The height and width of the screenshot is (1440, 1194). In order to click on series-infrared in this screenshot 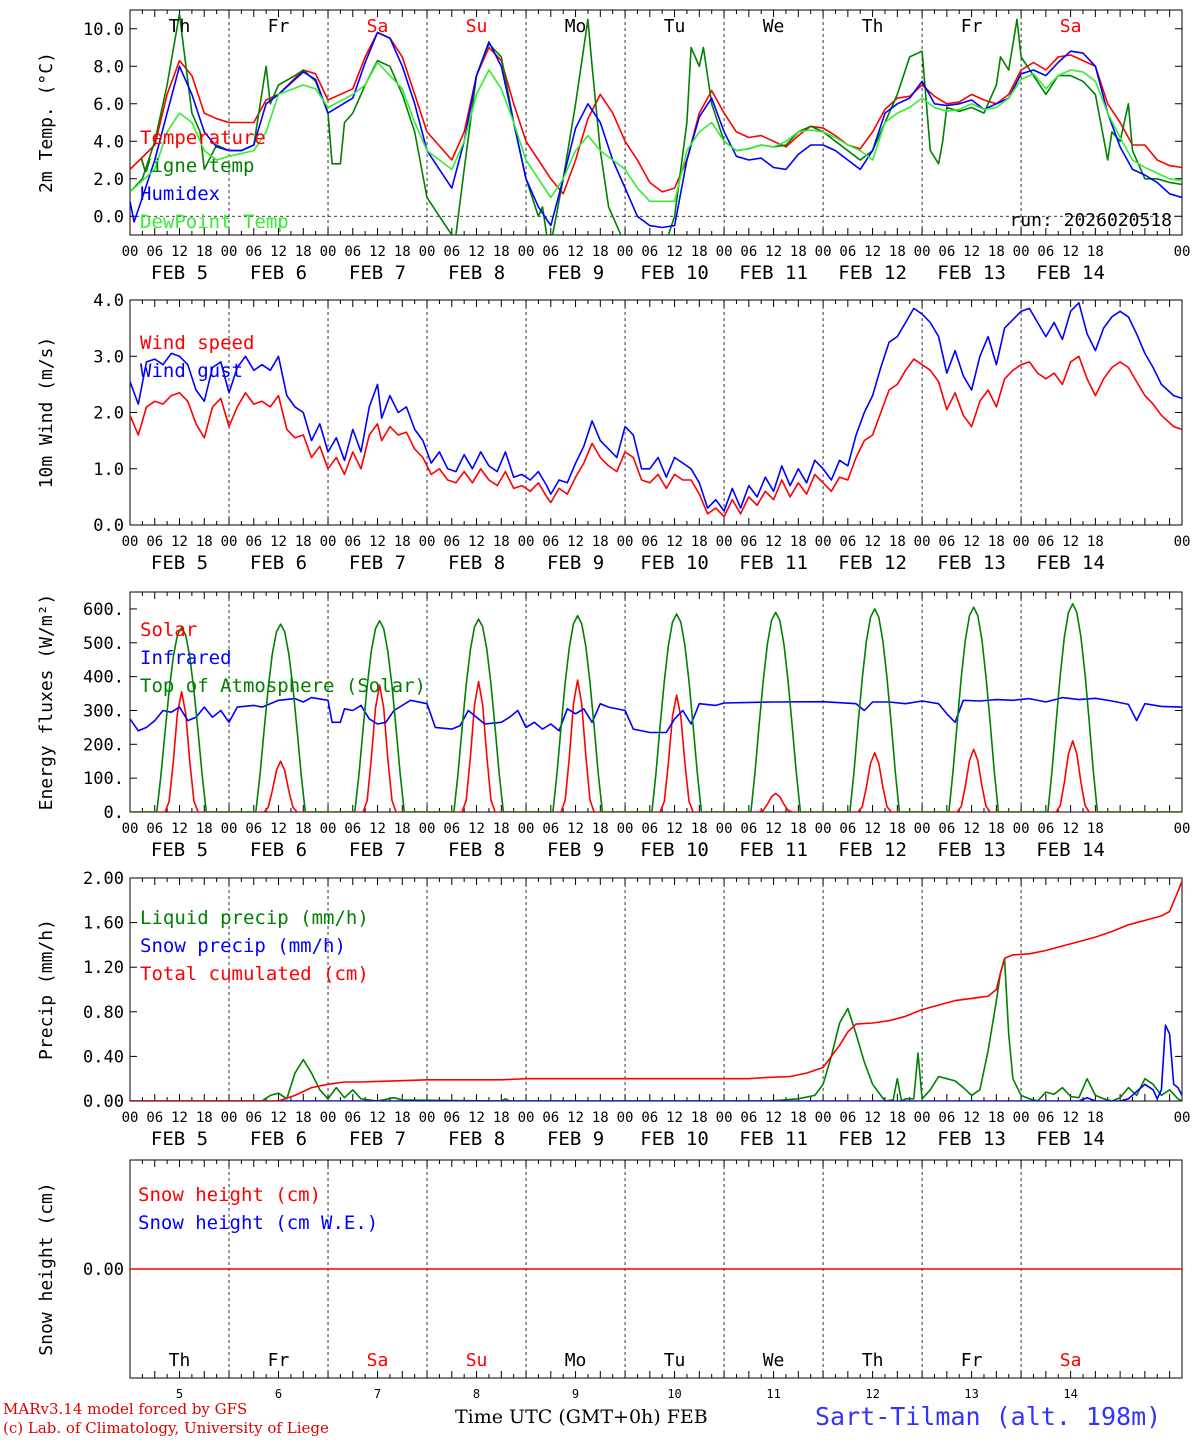, I will do `click(656, 715)`.